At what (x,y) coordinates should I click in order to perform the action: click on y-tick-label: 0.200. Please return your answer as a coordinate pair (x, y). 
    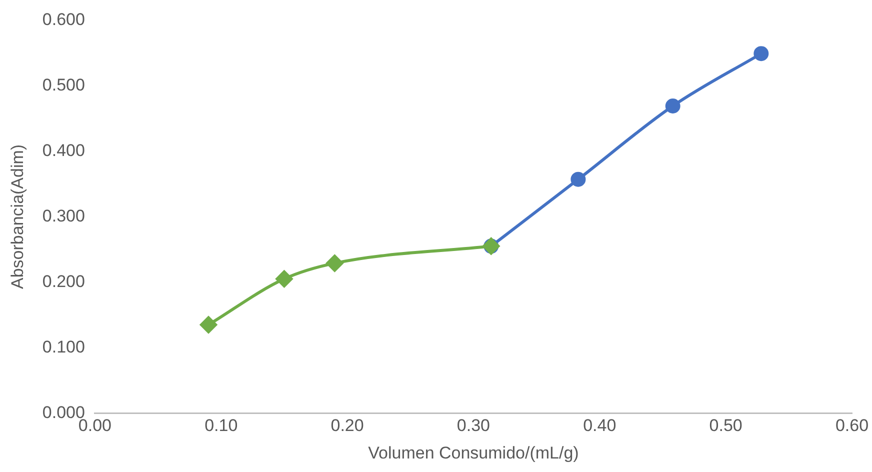
    Looking at the image, I should click on (63, 281).